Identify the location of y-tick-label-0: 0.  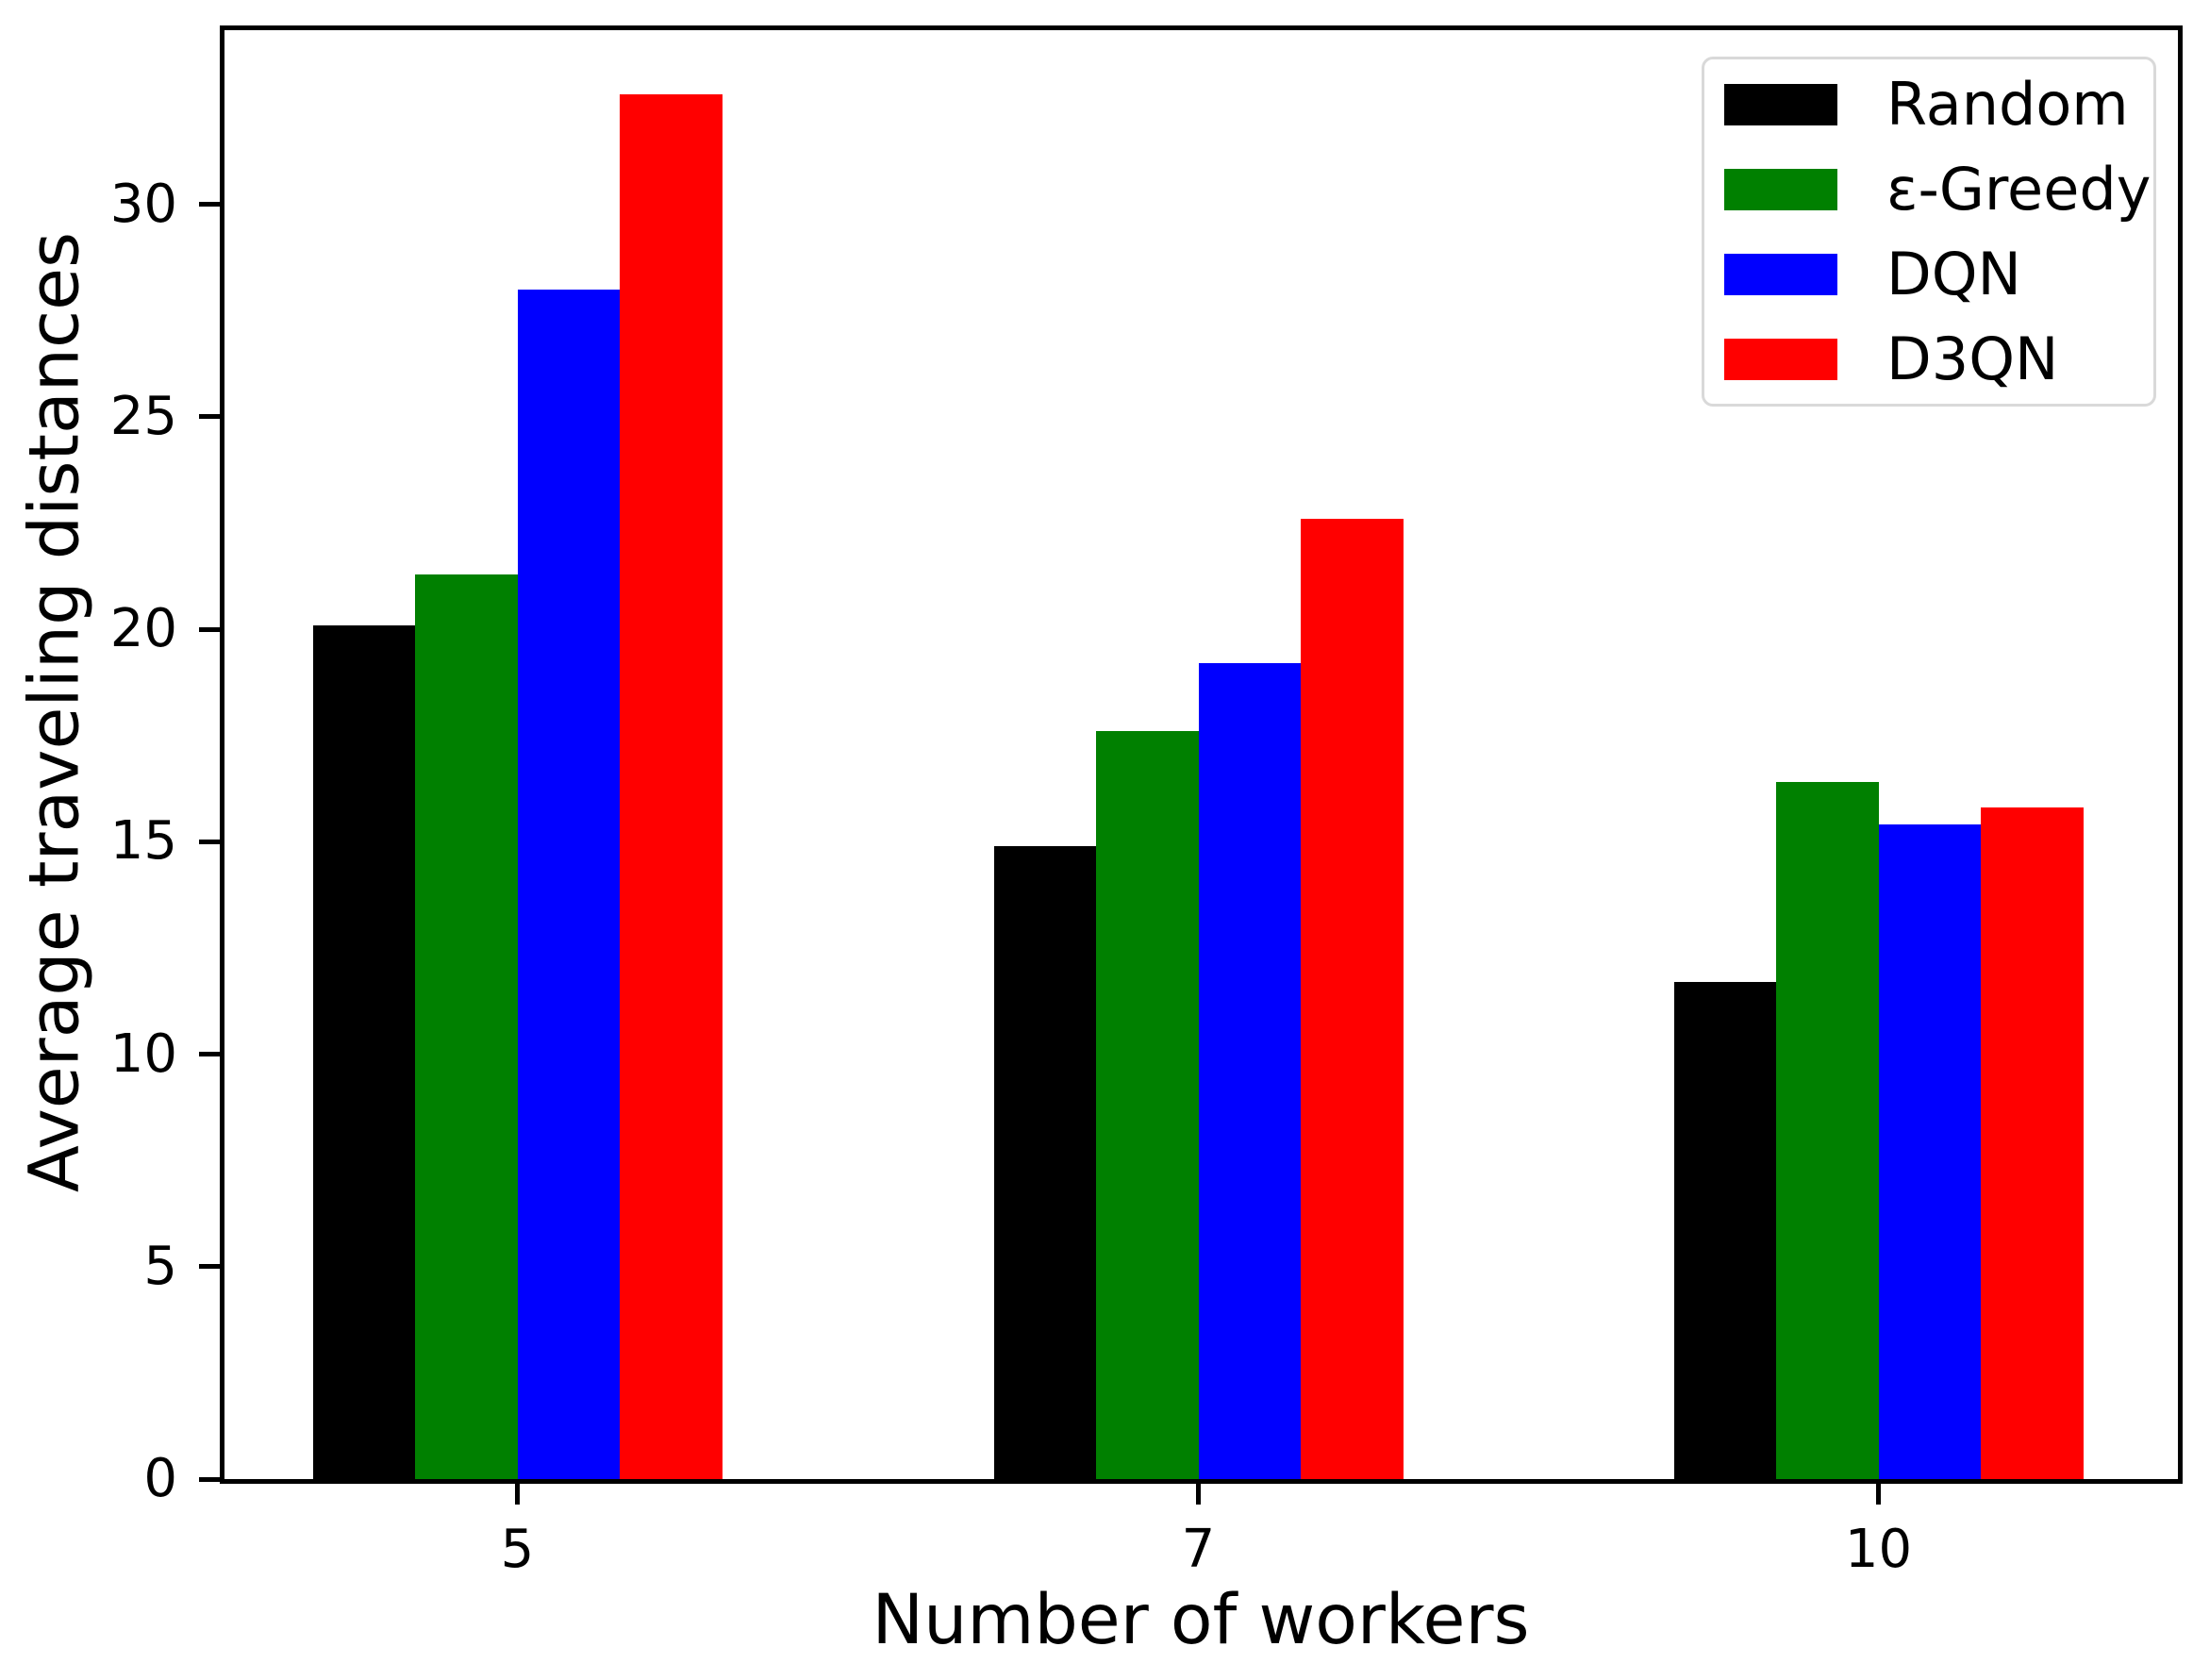
(160, 1478).